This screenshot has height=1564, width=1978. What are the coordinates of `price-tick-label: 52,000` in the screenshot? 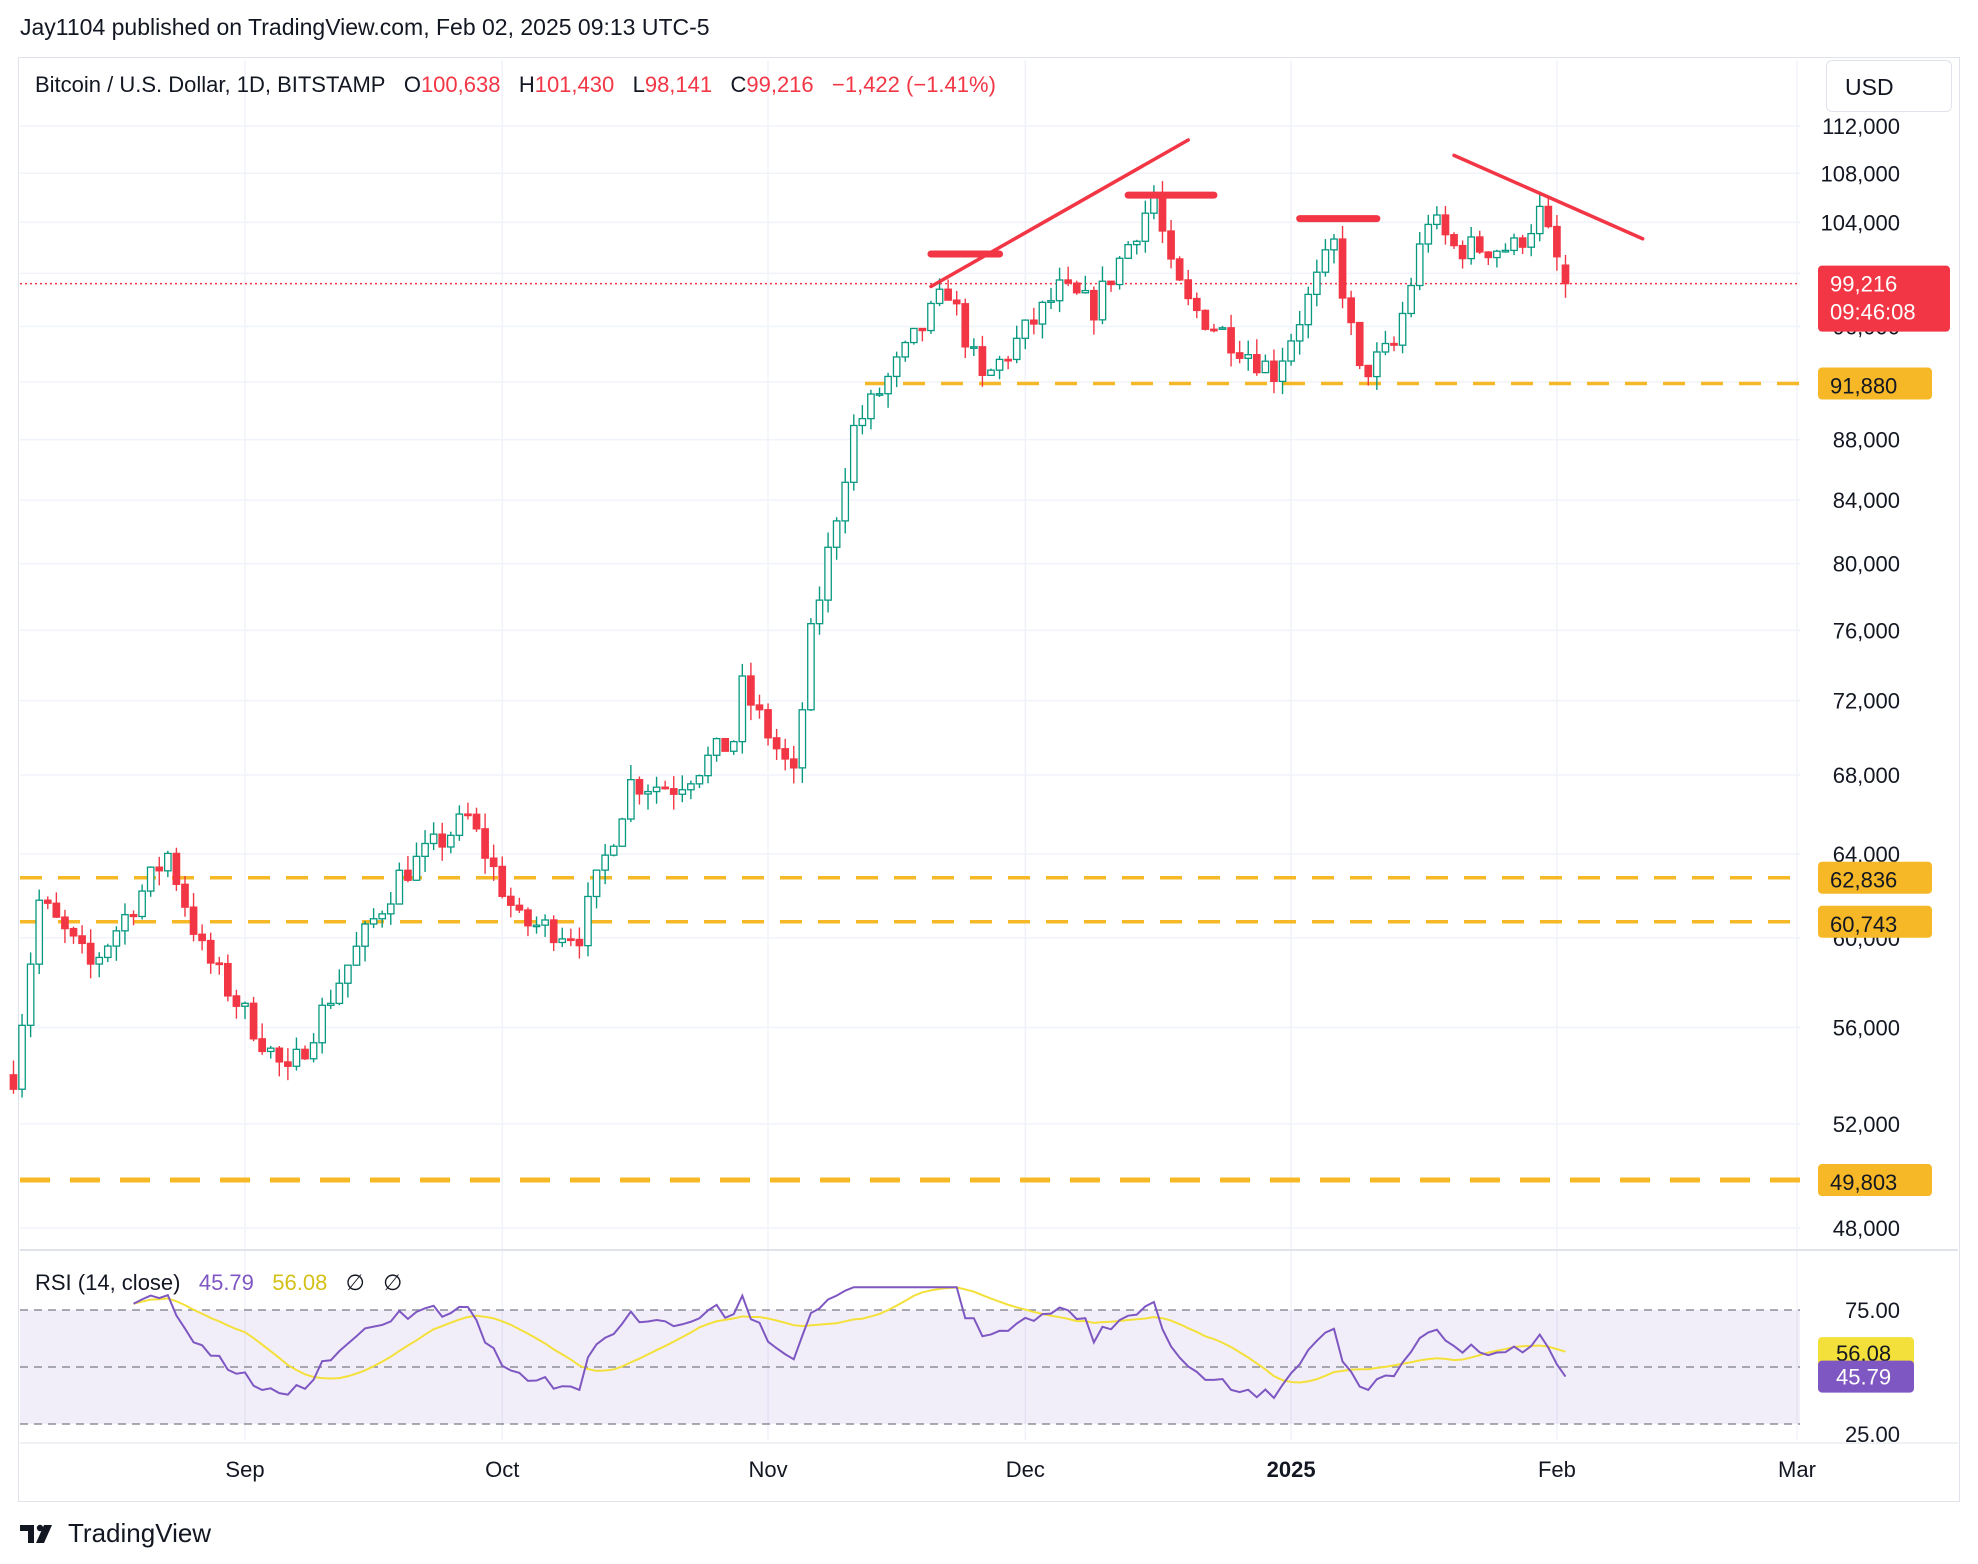 It's located at (1866, 1124).